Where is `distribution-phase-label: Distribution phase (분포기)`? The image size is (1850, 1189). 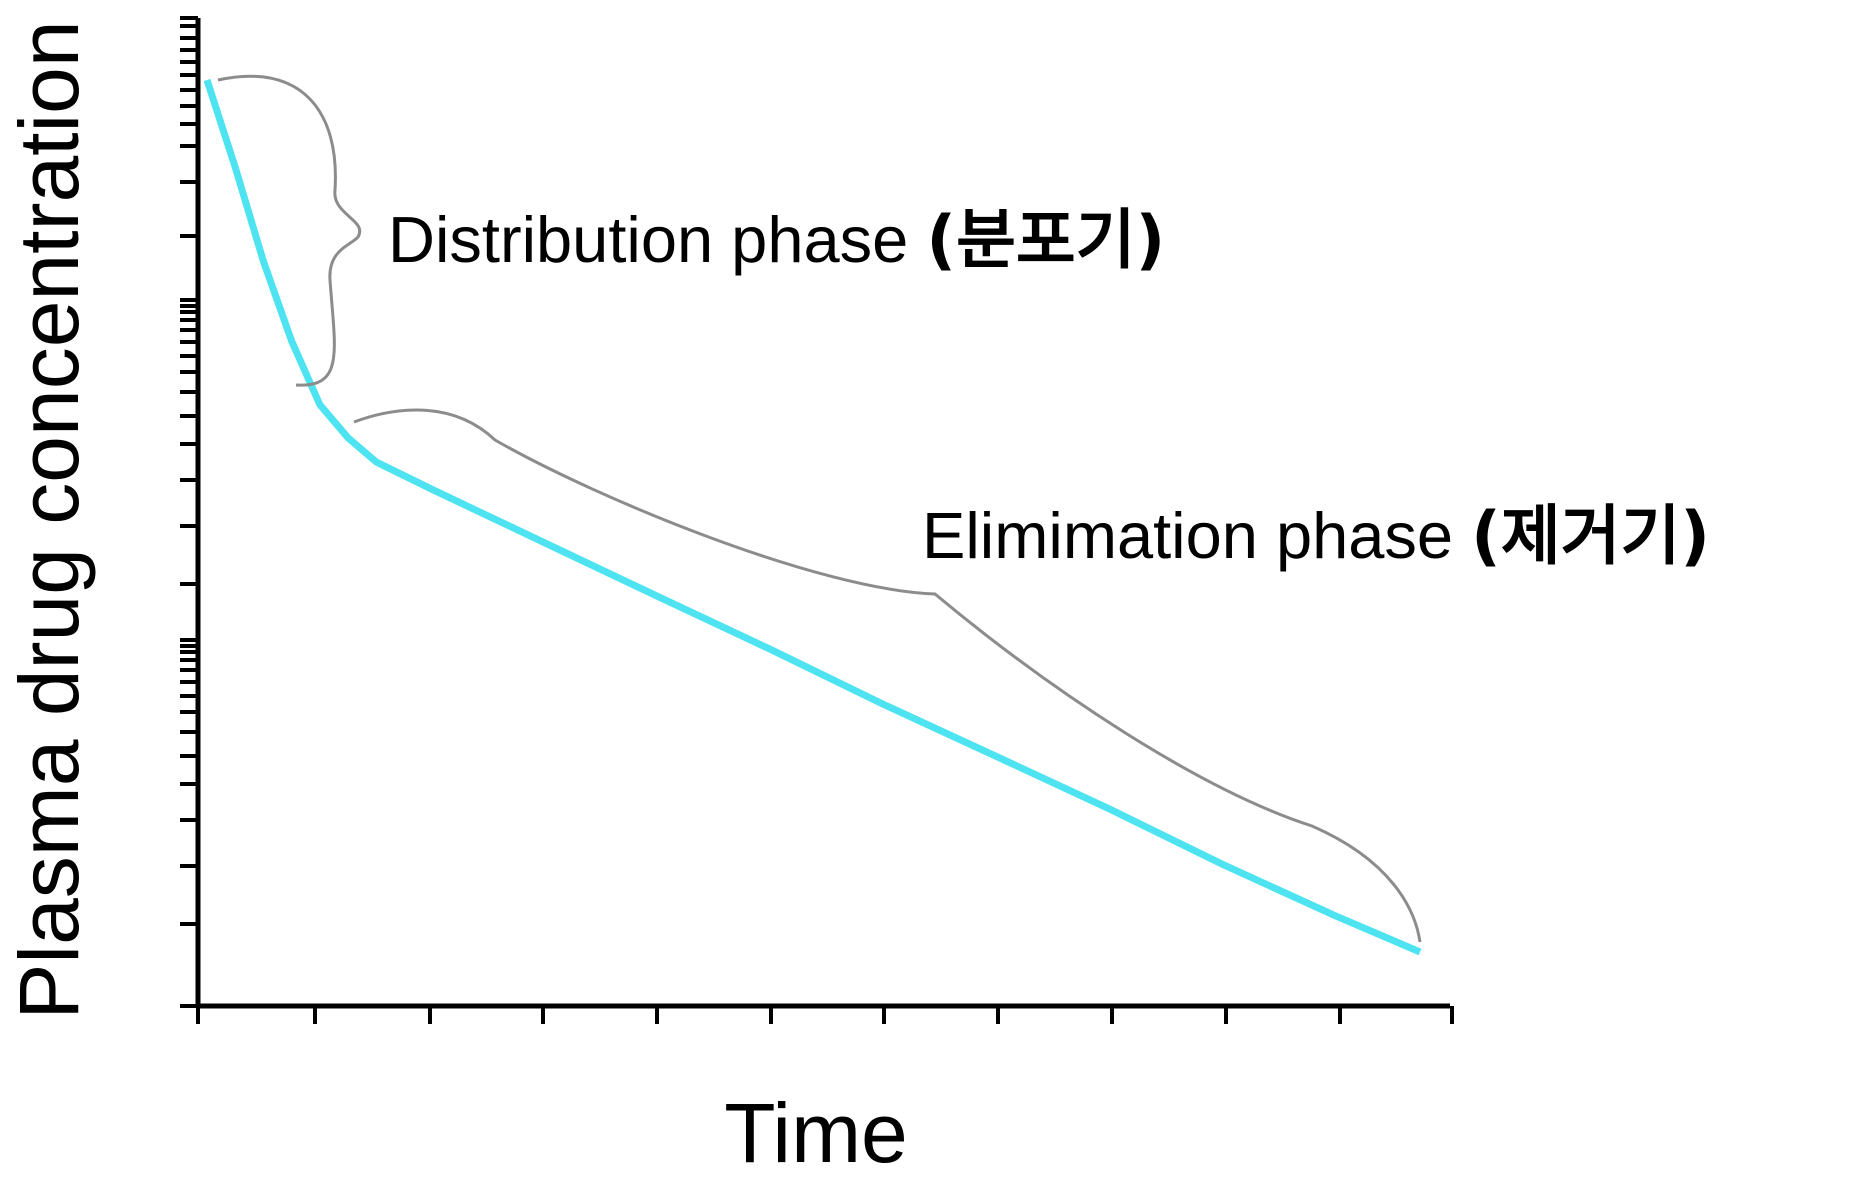
distribution-phase-label: Distribution phase (분포기) is located at coordinates (776, 240).